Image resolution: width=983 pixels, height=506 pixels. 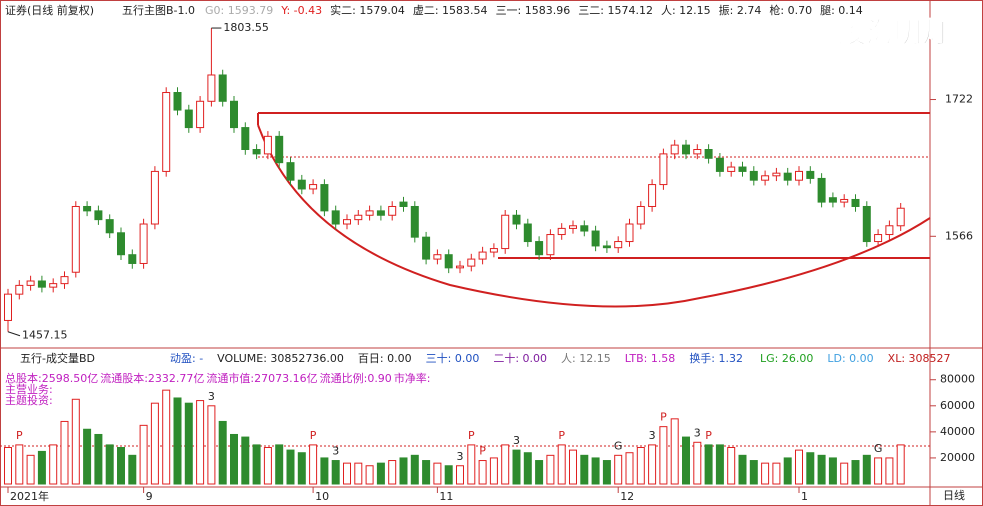 What do you see at coordinates (627, 496) in the screenshot?
I see `x-tick-label: 12` at bounding box center [627, 496].